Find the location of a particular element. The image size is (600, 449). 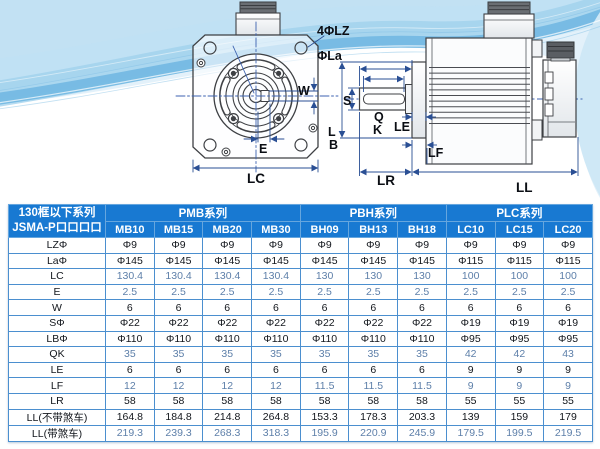

label-q: Q is located at coordinates (379, 117).